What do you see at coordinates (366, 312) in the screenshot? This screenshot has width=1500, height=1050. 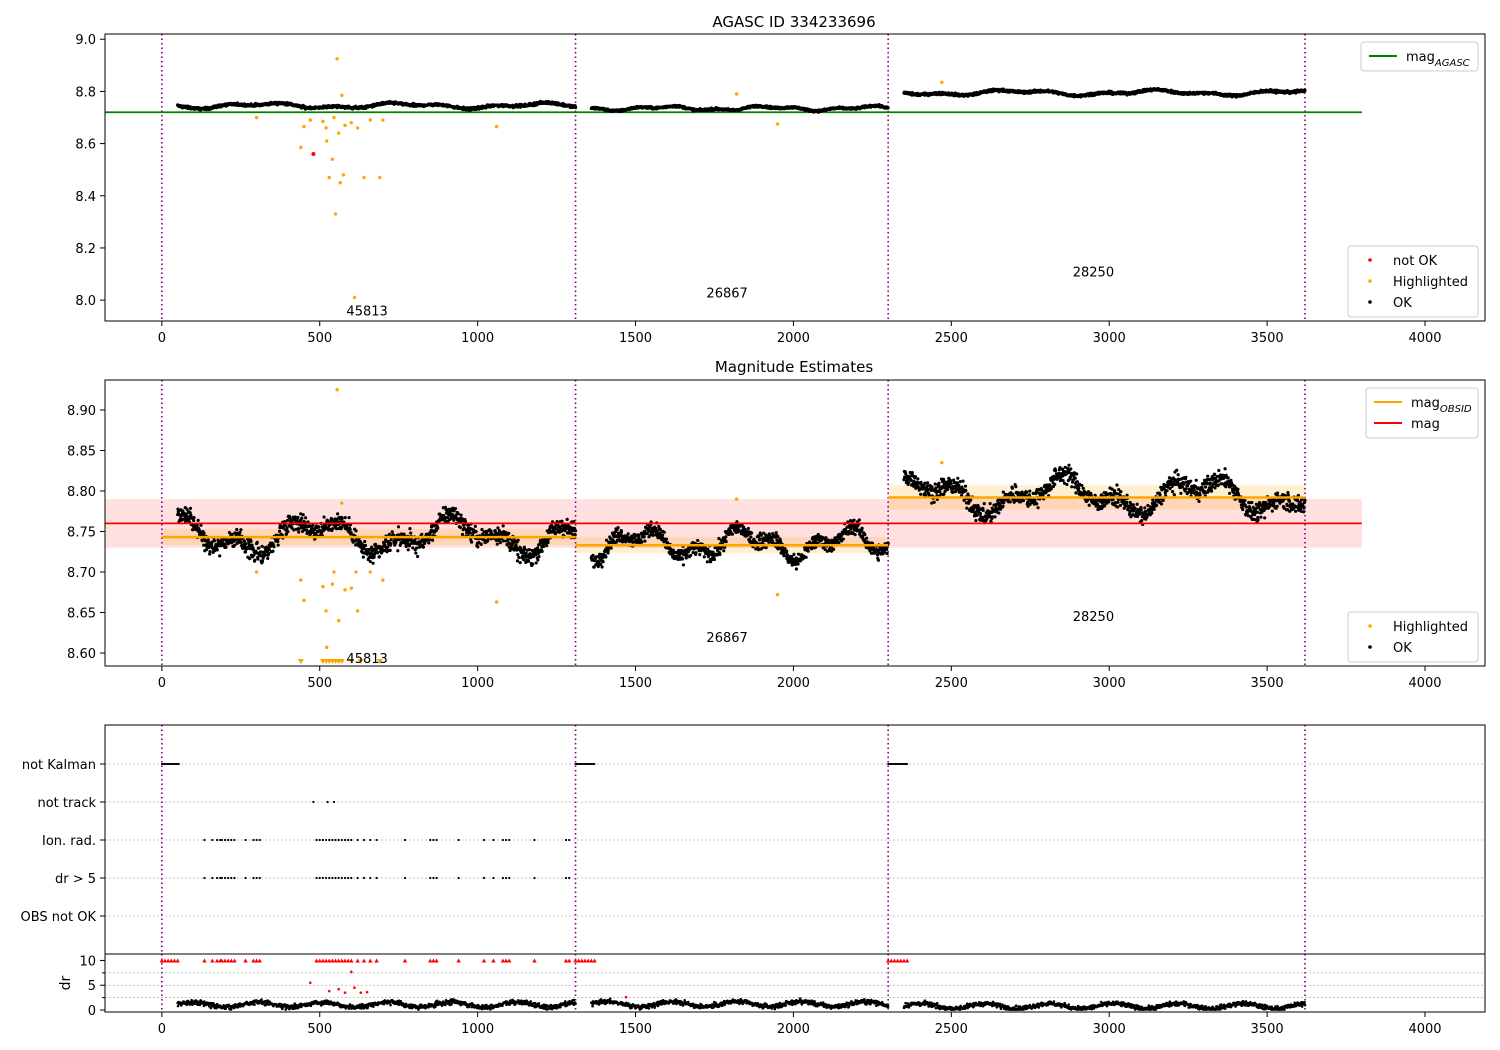 I see `obsid-label: 45813` at bounding box center [366, 312].